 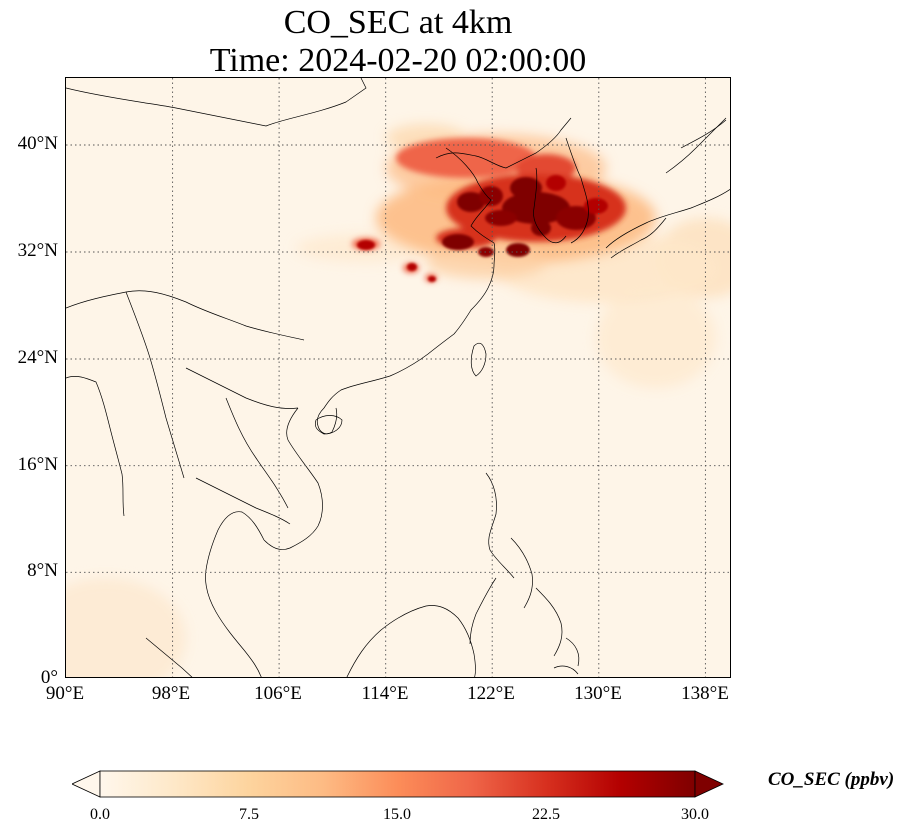 What do you see at coordinates (705, 693) in the screenshot?
I see `lon-label-138e: 138°E` at bounding box center [705, 693].